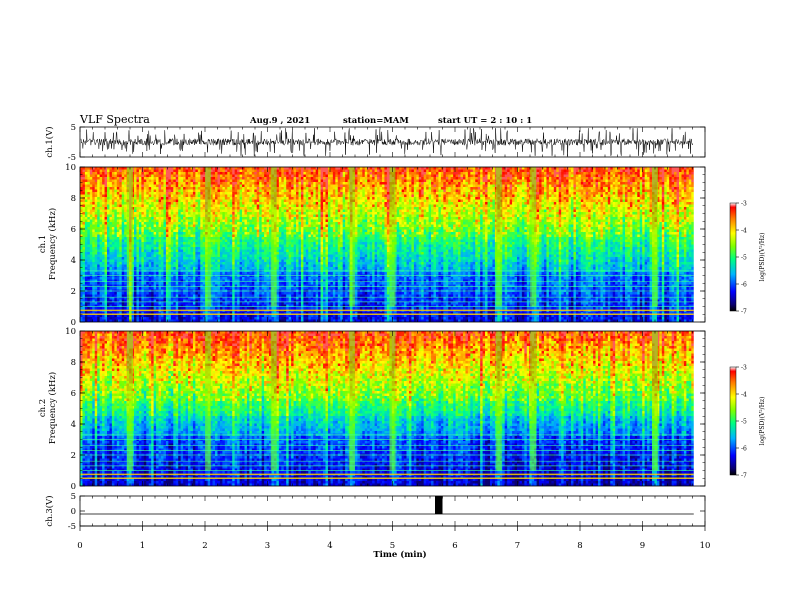 This screenshot has width=792, height=612. Describe the element at coordinates (73, 456) in the screenshot. I see `ch2-spectrogram-ytick-label: 2` at that location.